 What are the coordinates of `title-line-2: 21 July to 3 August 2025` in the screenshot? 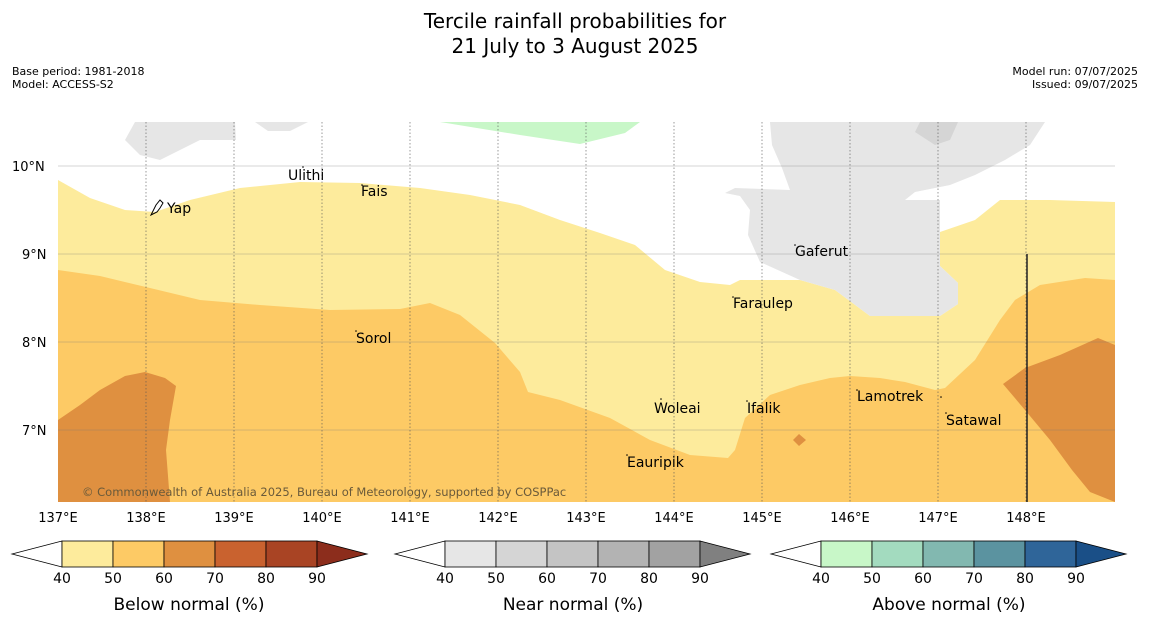 It's located at (575, 46).